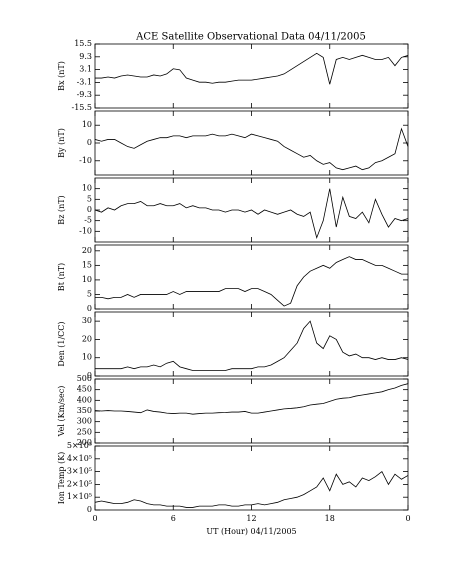  Describe the element at coordinates (88, 220) in the screenshot. I see `y-tick-label: -5` at that location.